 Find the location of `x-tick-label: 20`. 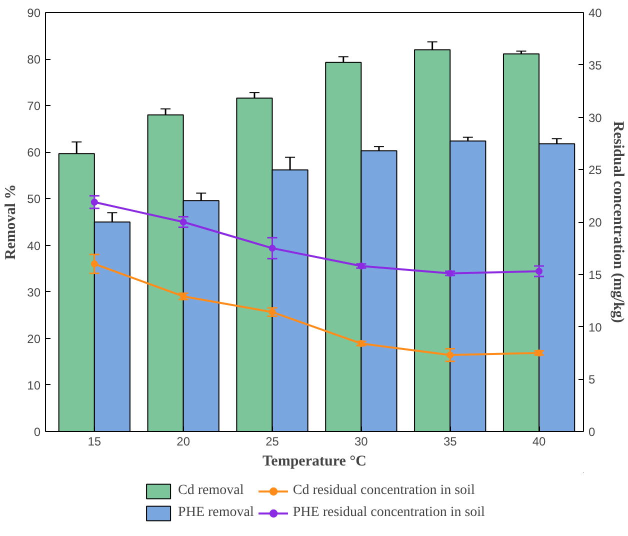

x-tick-label: 20 is located at coordinates (183, 441).